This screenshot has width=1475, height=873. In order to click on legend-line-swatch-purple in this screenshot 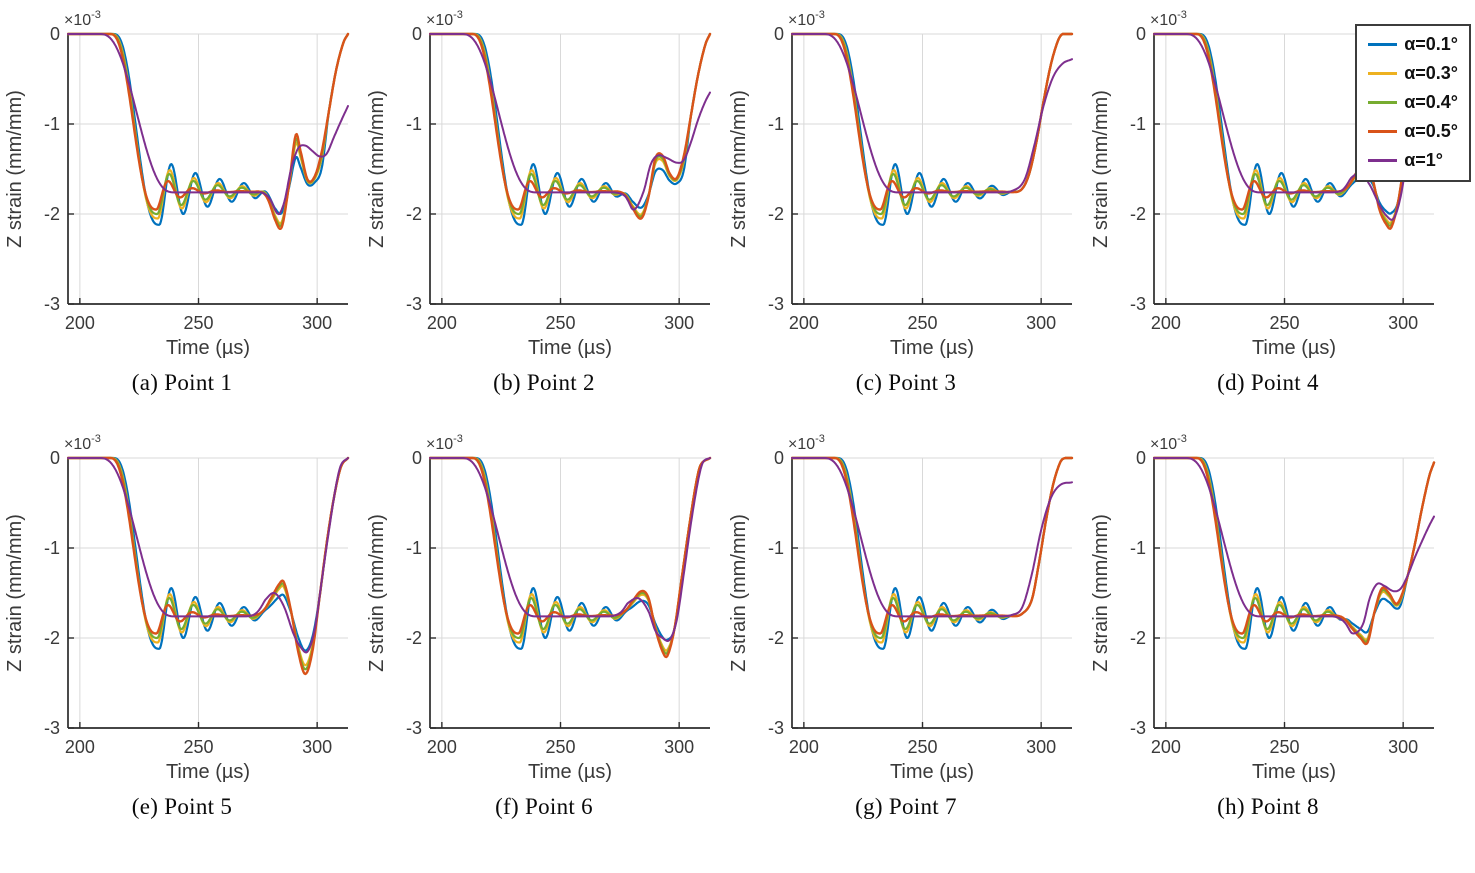, I will do `click(1383, 160)`.